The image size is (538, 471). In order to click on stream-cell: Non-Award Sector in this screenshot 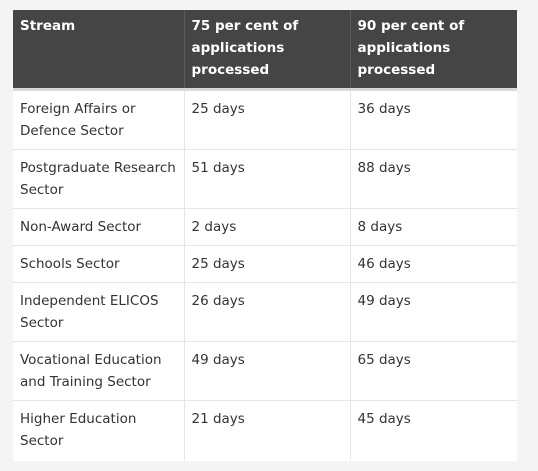, I will do `click(98, 227)`.